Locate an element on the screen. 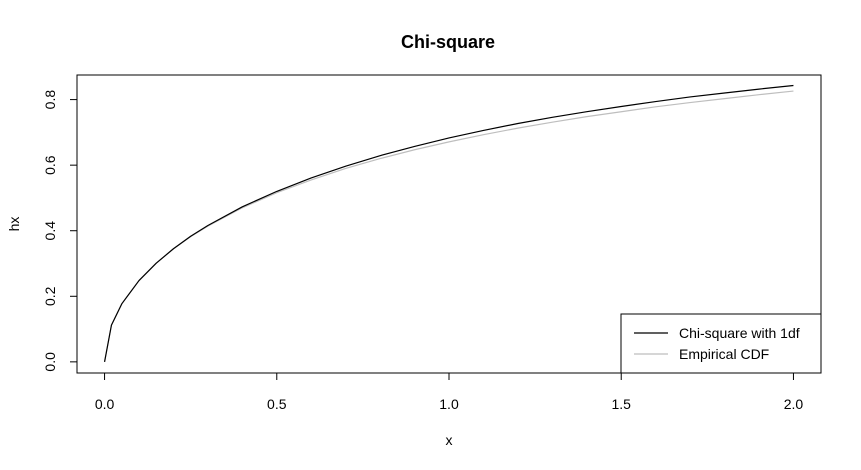  y-tick-label: 0.8 is located at coordinates (50, 100).